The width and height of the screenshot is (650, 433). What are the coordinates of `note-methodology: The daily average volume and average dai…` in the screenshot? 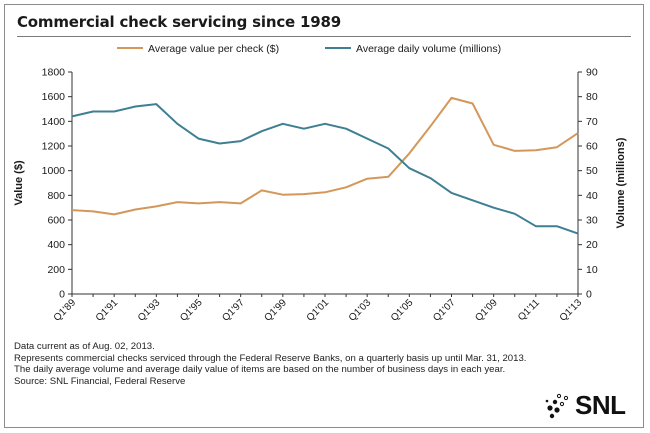 It's located at (260, 370).